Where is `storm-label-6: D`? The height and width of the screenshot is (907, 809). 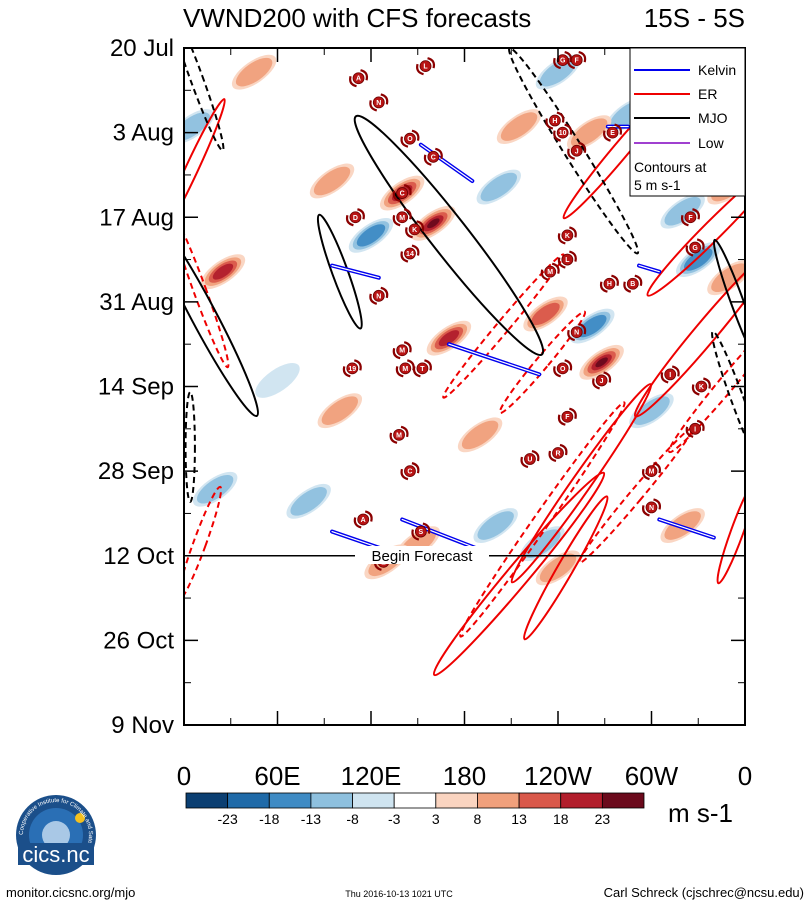 storm-label-6: D is located at coordinates (355, 218).